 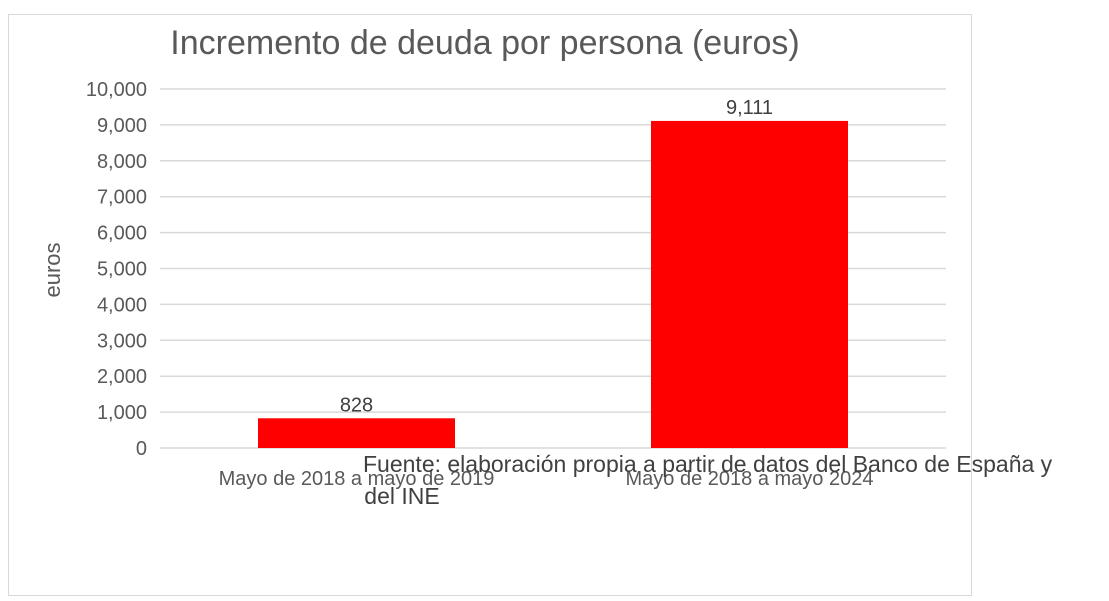 What do you see at coordinates (122, 341) in the screenshot?
I see `y-tick-label: 3,000` at bounding box center [122, 341].